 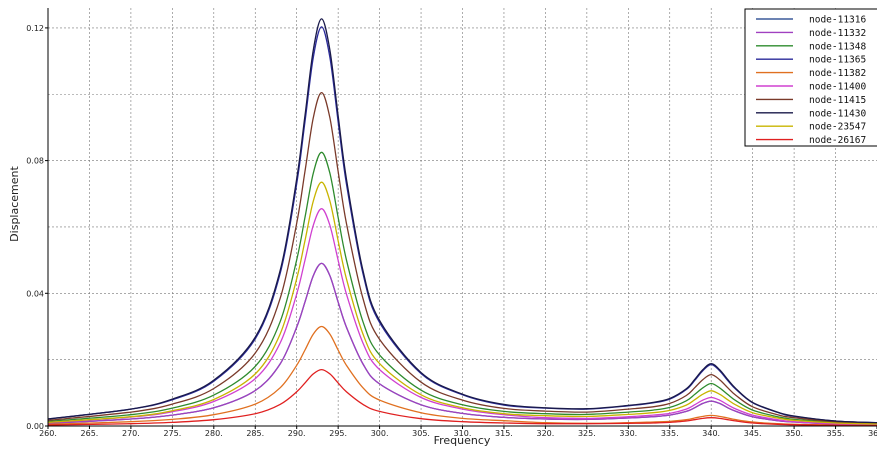 What do you see at coordinates (255, 433) in the screenshot?
I see `x-tick-label: 285.` at bounding box center [255, 433].